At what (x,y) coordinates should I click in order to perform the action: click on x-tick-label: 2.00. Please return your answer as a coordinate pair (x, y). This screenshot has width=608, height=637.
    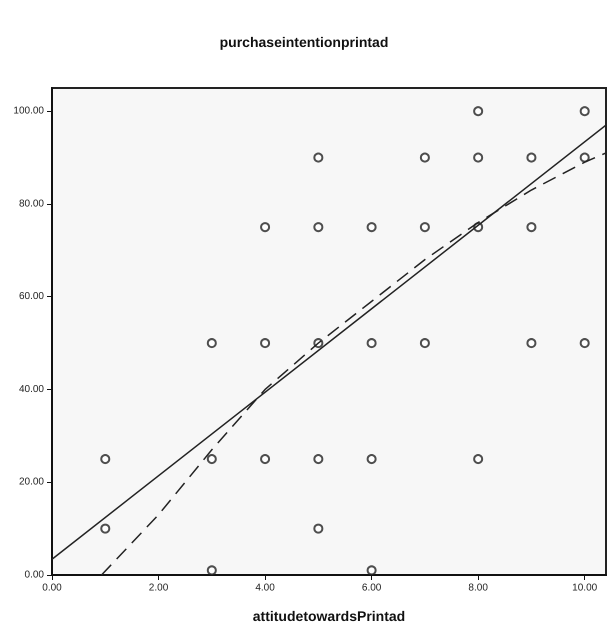
    Looking at the image, I should click on (158, 588).